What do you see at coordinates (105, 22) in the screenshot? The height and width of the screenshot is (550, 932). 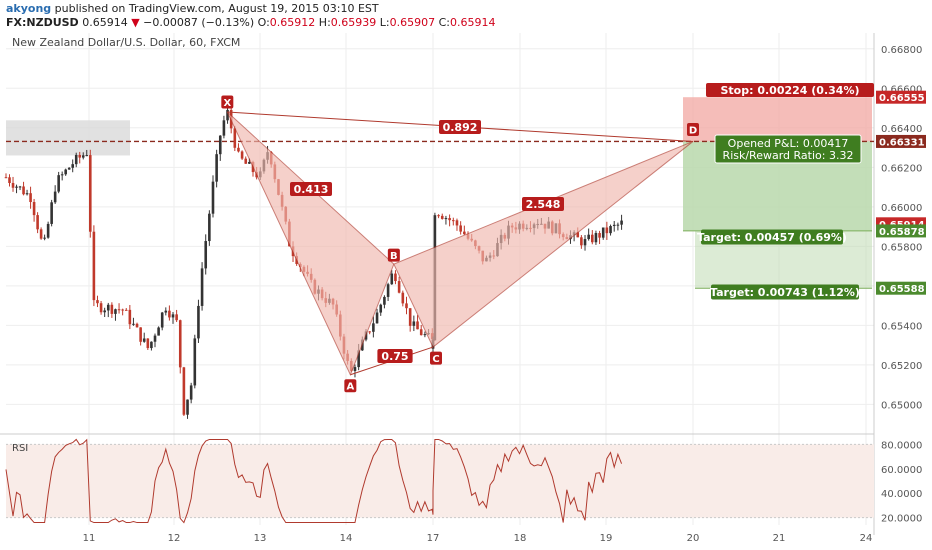 I see `last-price: 0.65914` at bounding box center [105, 22].